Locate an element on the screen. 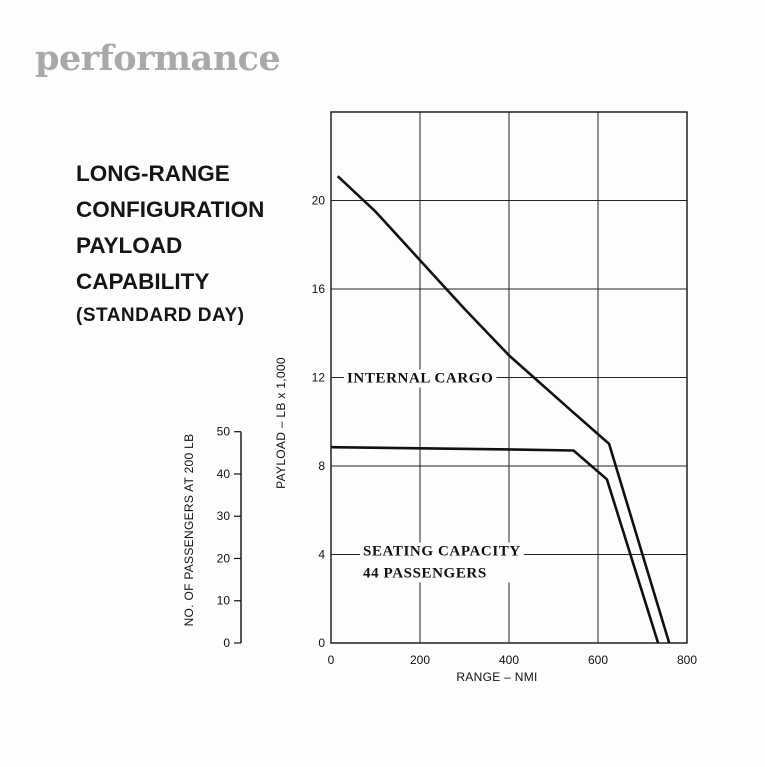 This screenshot has height=767, width=765. x-tick-label: 800 is located at coordinates (687, 660).